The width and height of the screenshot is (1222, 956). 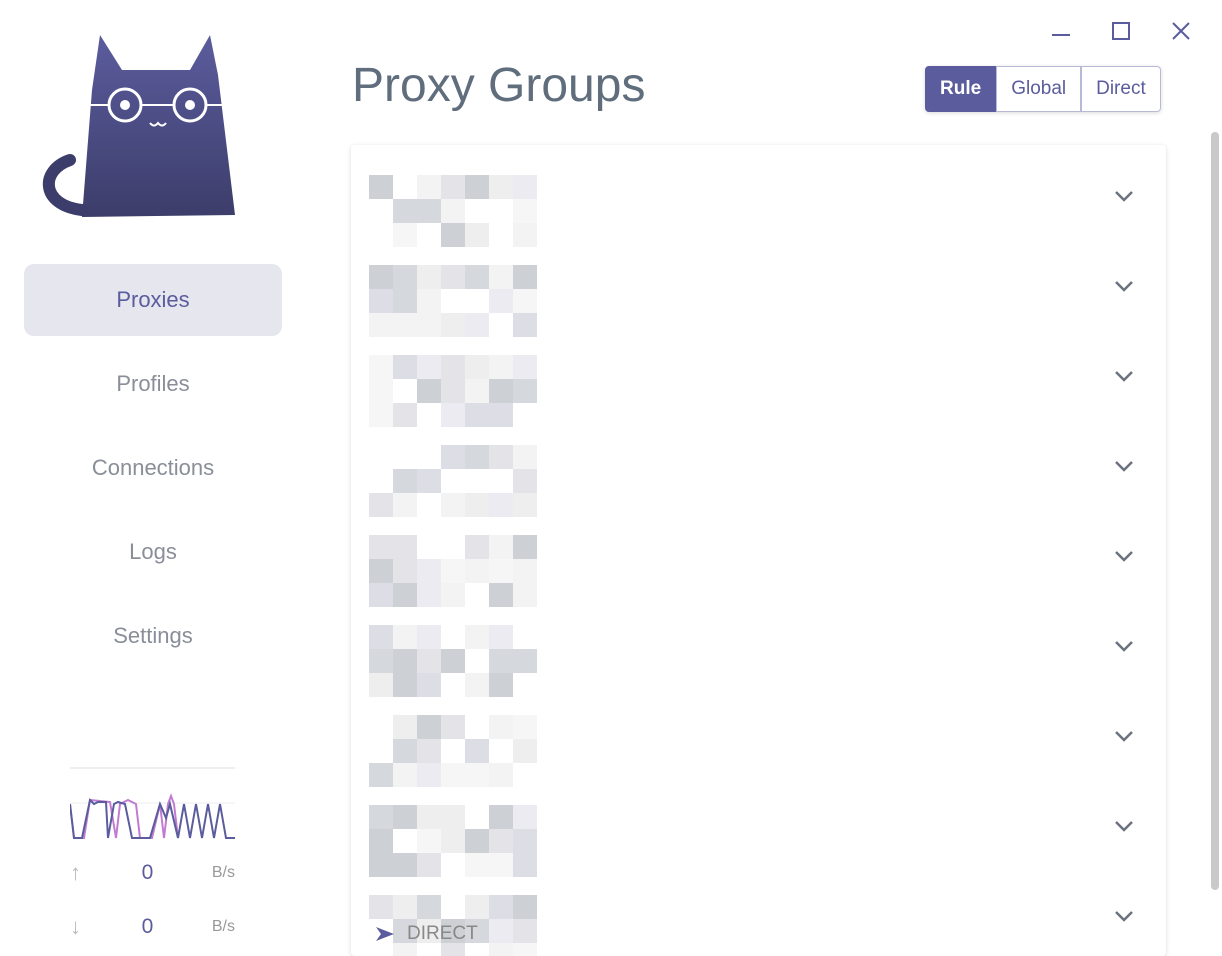 What do you see at coordinates (1181, 31) in the screenshot?
I see `close-button` at bounding box center [1181, 31].